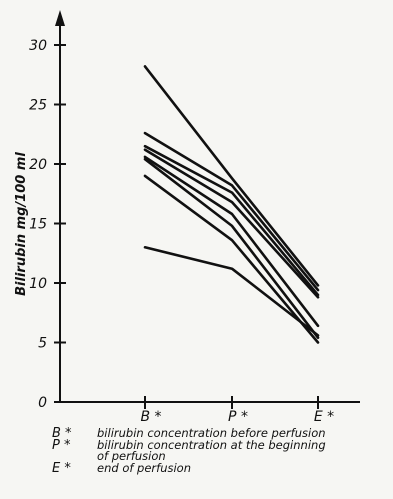 The height and width of the screenshot is (499, 393). Describe the element at coordinates (61, 445) in the screenshot. I see `legend-key-p: P *` at that location.